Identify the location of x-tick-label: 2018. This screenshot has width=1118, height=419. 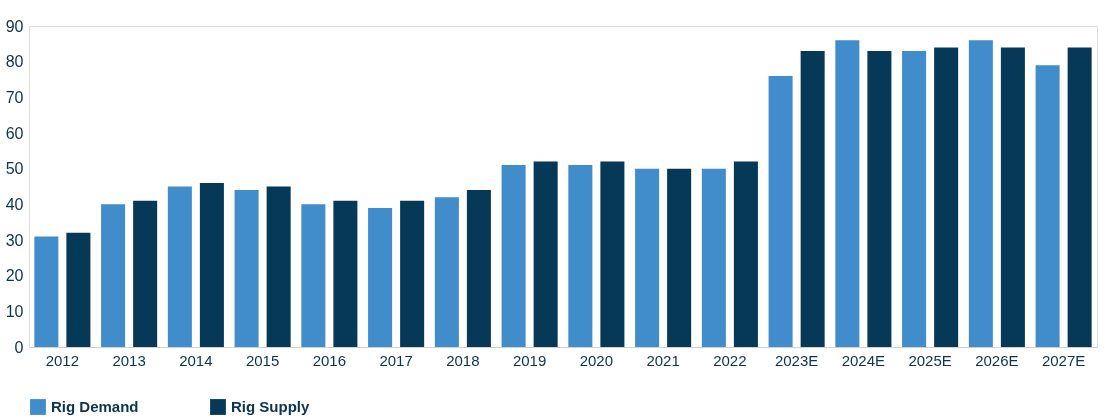
(463, 360).